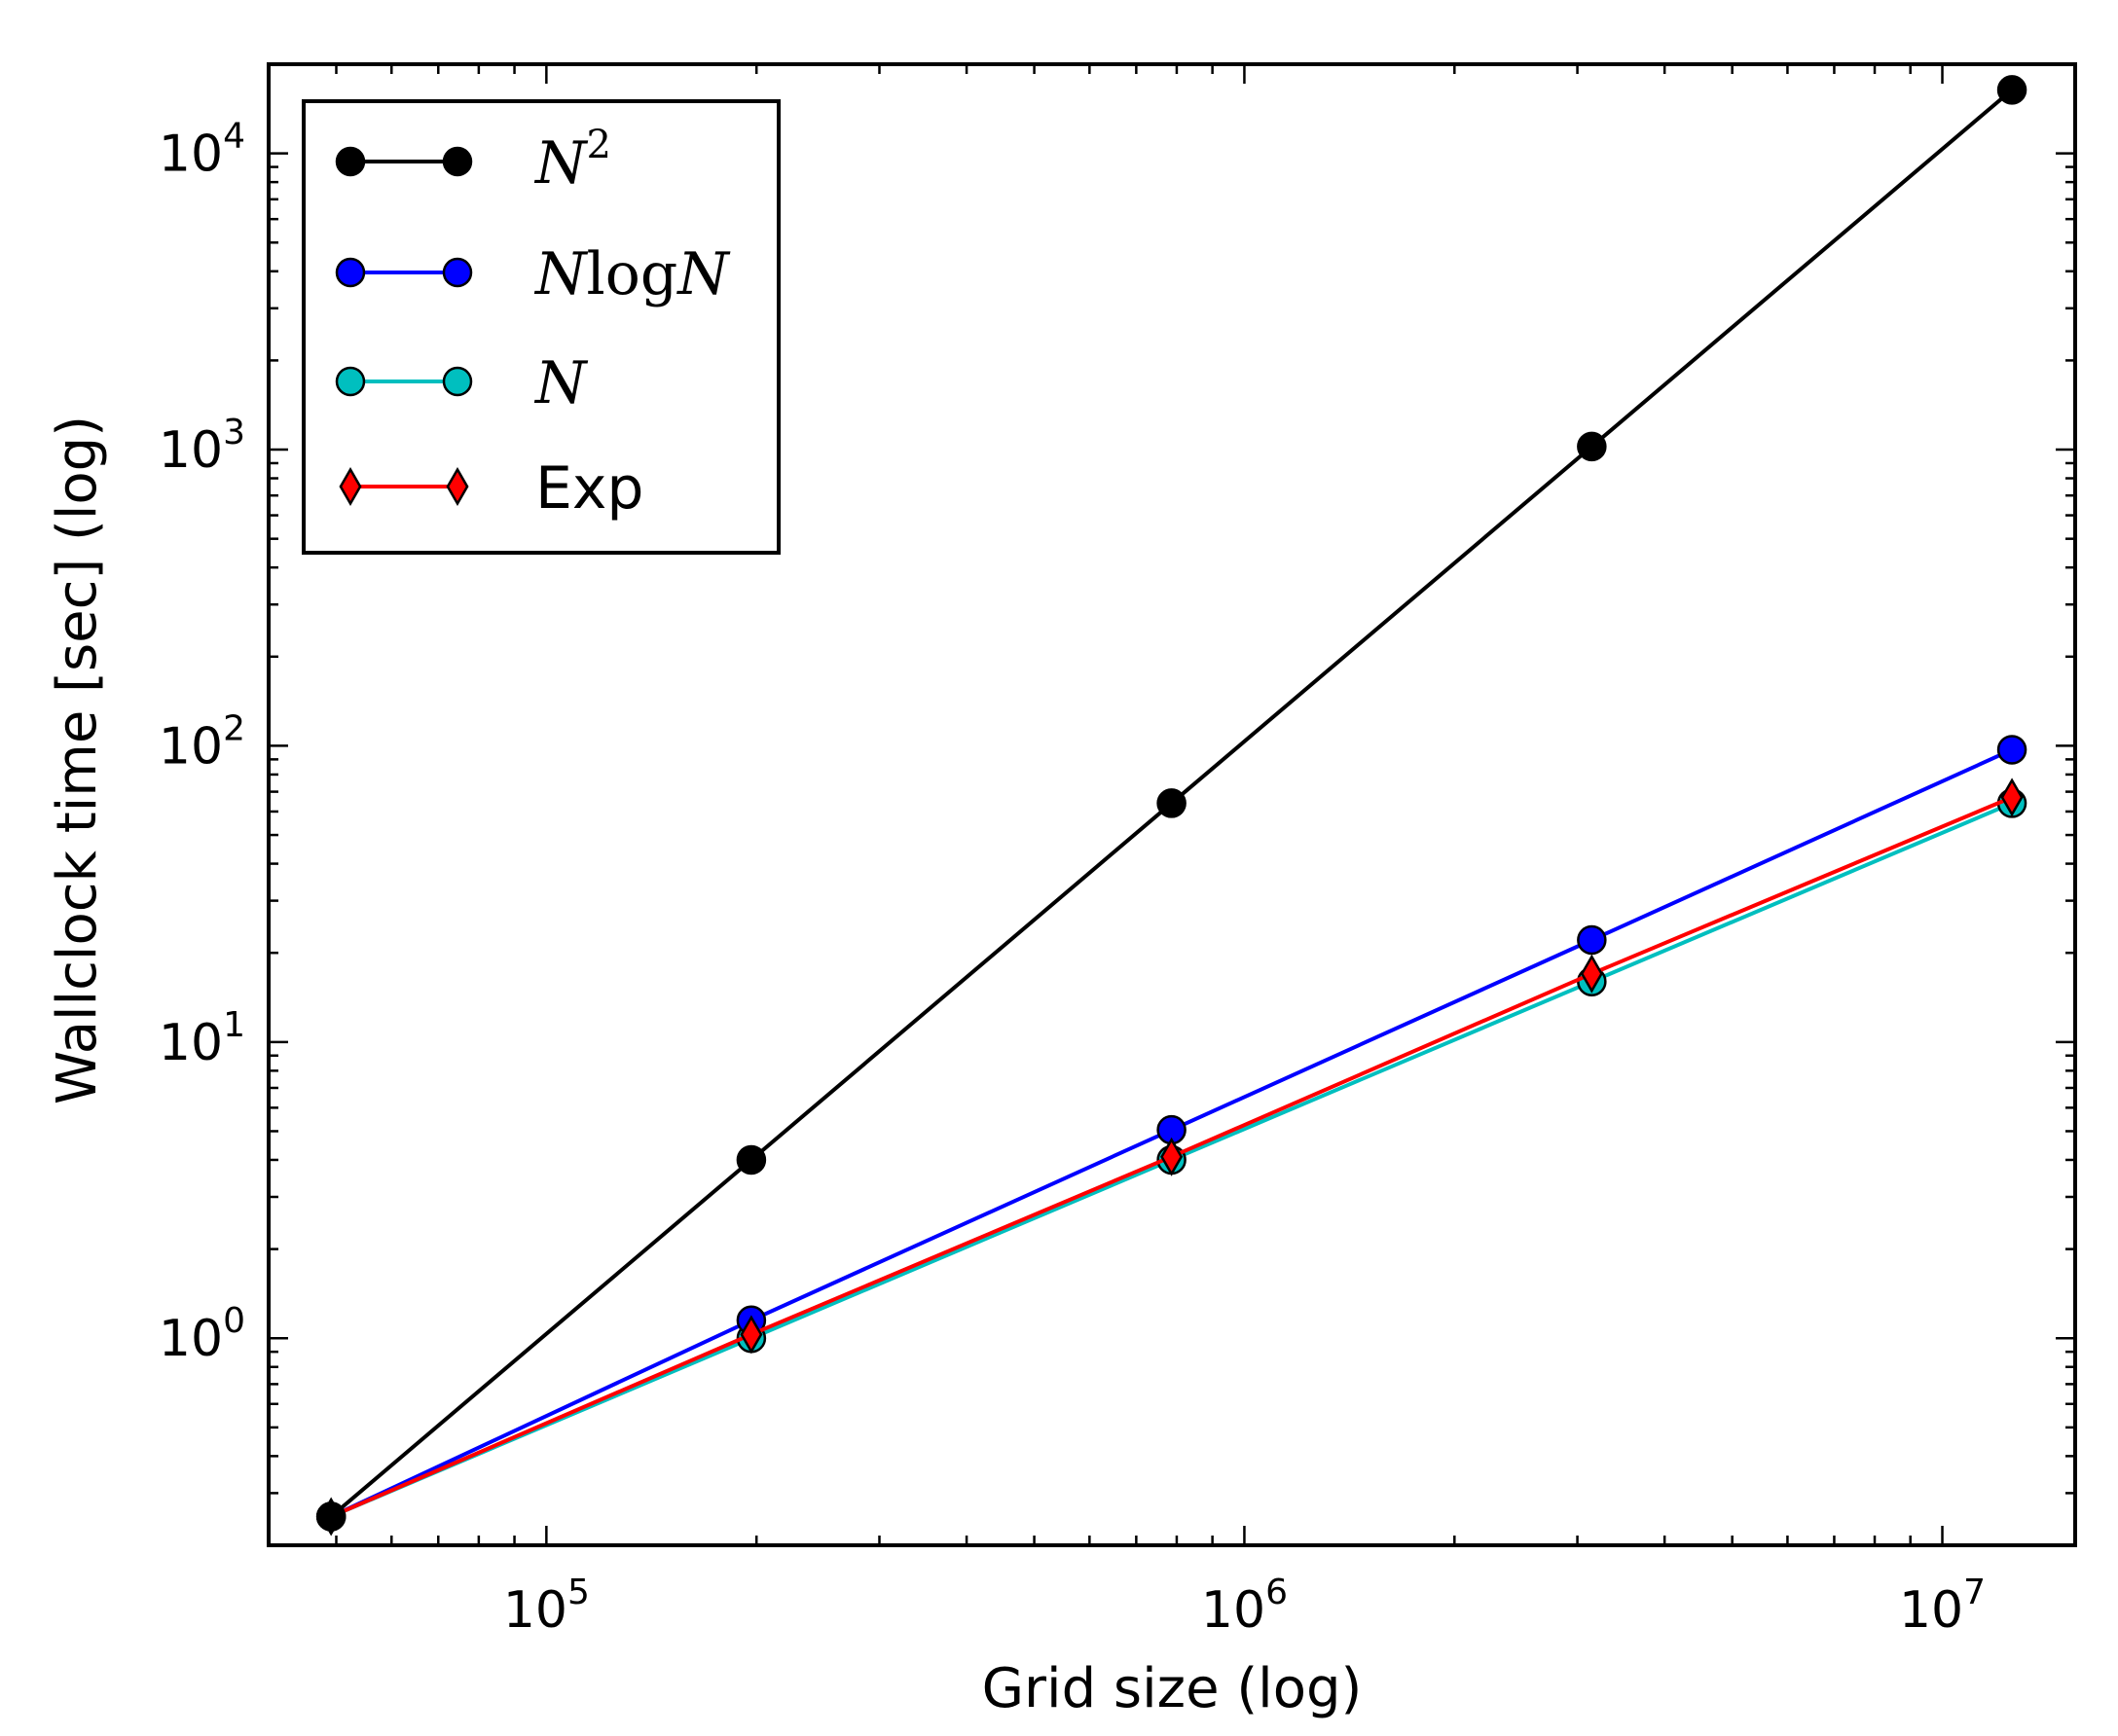 Image resolution: width=2118 pixels, height=1736 pixels. I want to click on legend-label-nlogn: NlogN, so click(632, 274).